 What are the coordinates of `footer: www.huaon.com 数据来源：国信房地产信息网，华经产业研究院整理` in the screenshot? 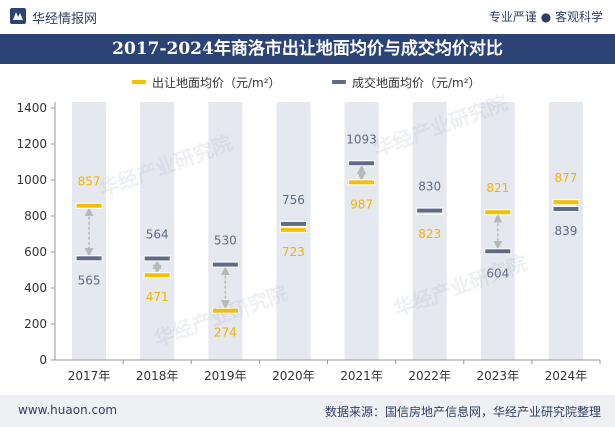 It's located at (307, 411).